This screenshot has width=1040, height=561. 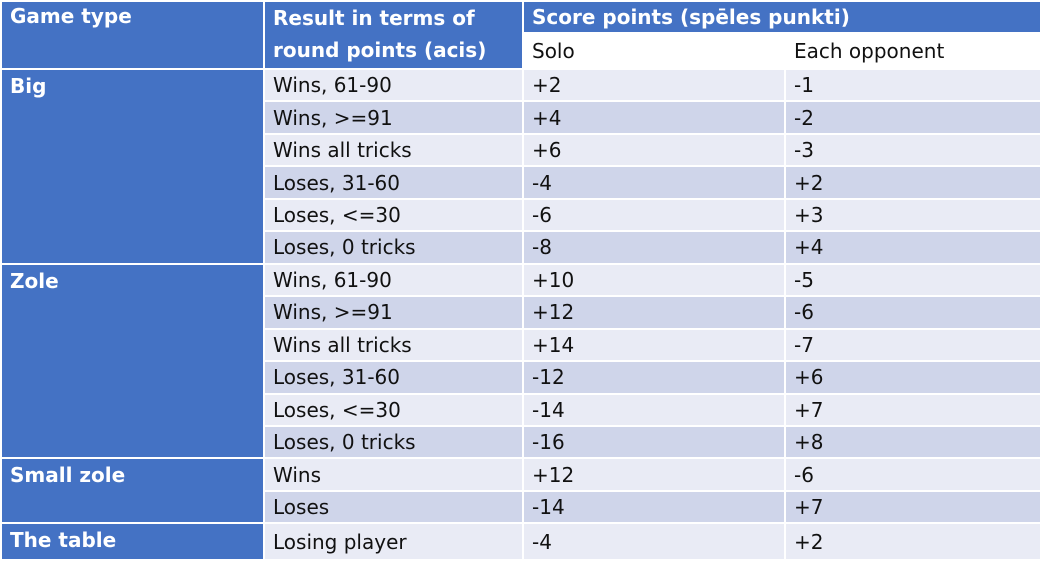 I want to click on table-row: Loses, 0 tricks -8 +4, so click(x=520, y=247).